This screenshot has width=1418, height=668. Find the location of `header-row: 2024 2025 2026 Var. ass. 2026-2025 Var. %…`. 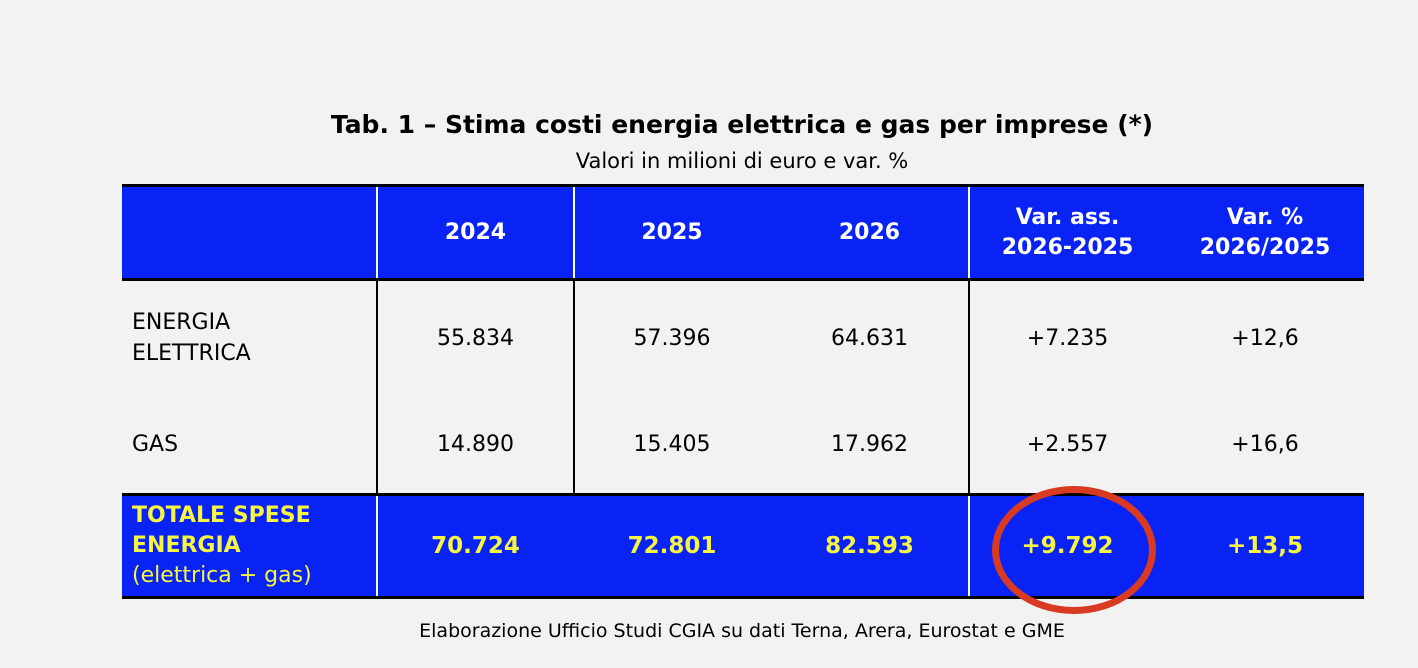

header-row: 2024 2025 2026 Var. ass. 2026-2025 Var. %… is located at coordinates (743, 232).